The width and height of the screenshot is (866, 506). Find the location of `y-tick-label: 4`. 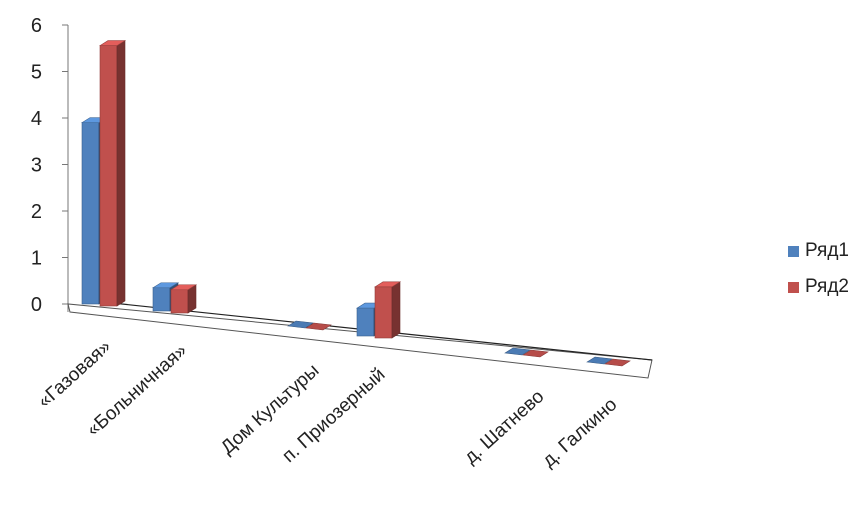

y-tick-label: 4 is located at coordinates (36, 119).